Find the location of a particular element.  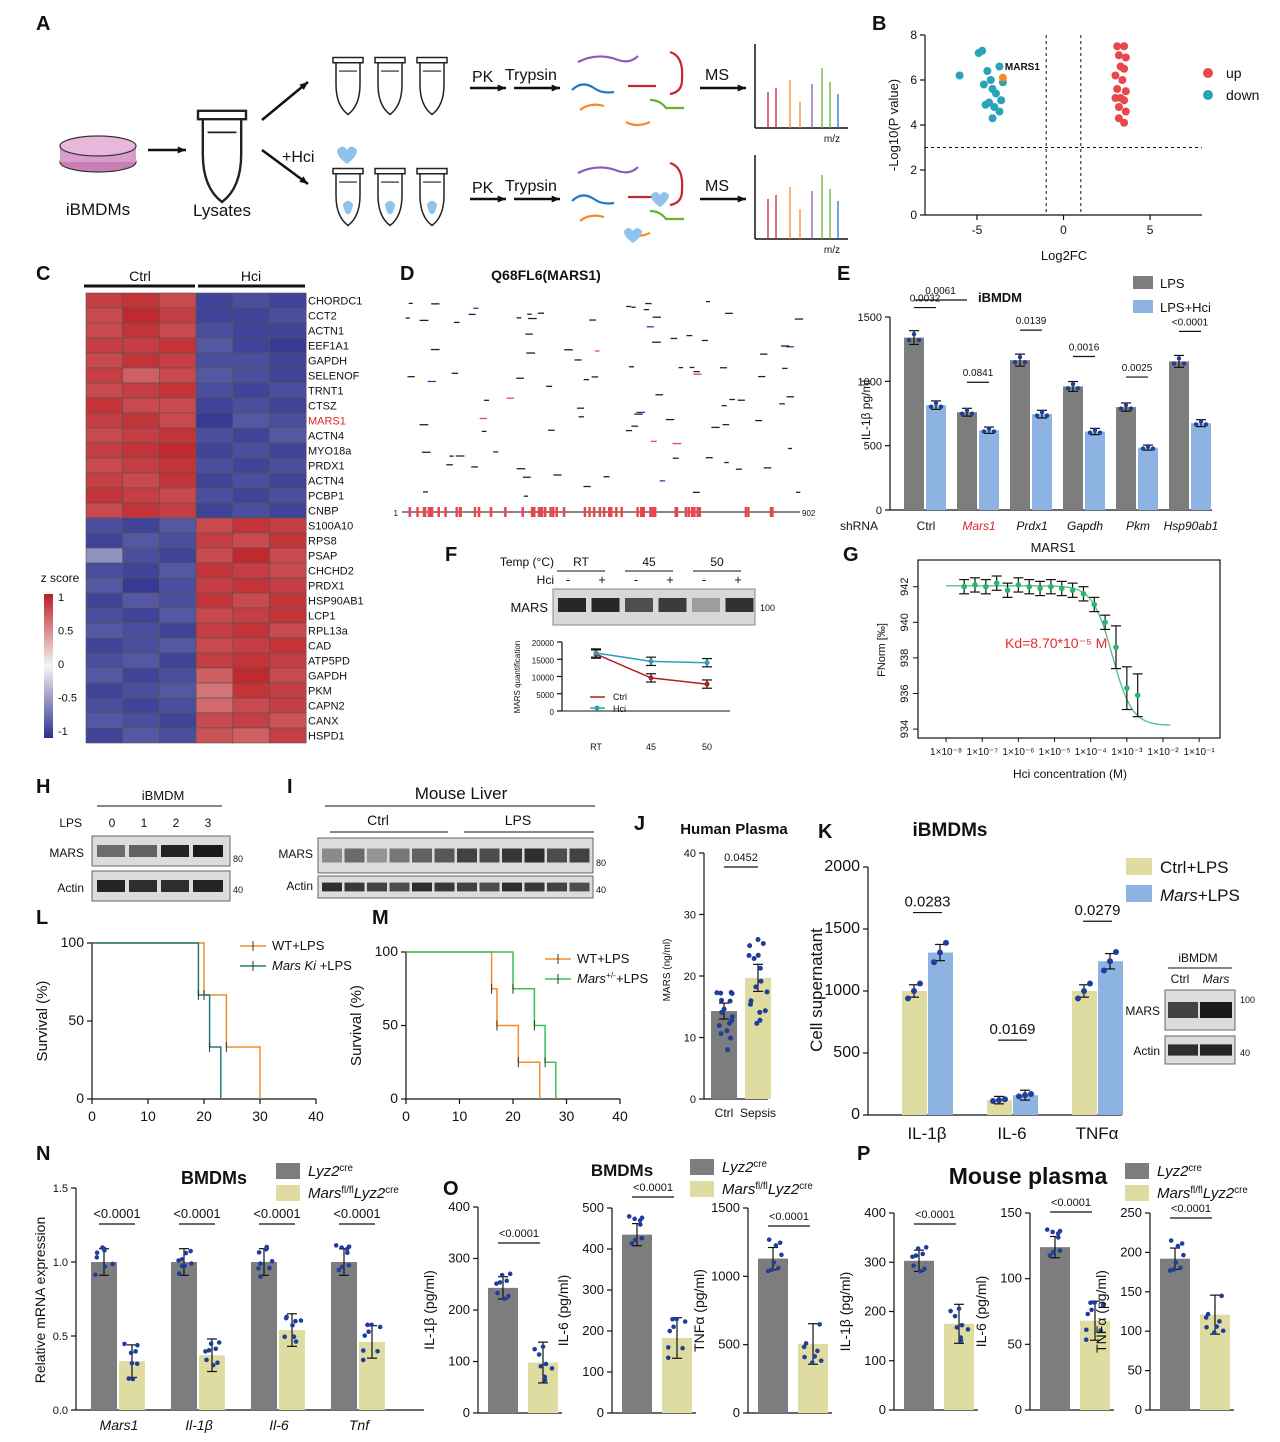

blot-protein-label: Actin is located at coordinates (70, 888).